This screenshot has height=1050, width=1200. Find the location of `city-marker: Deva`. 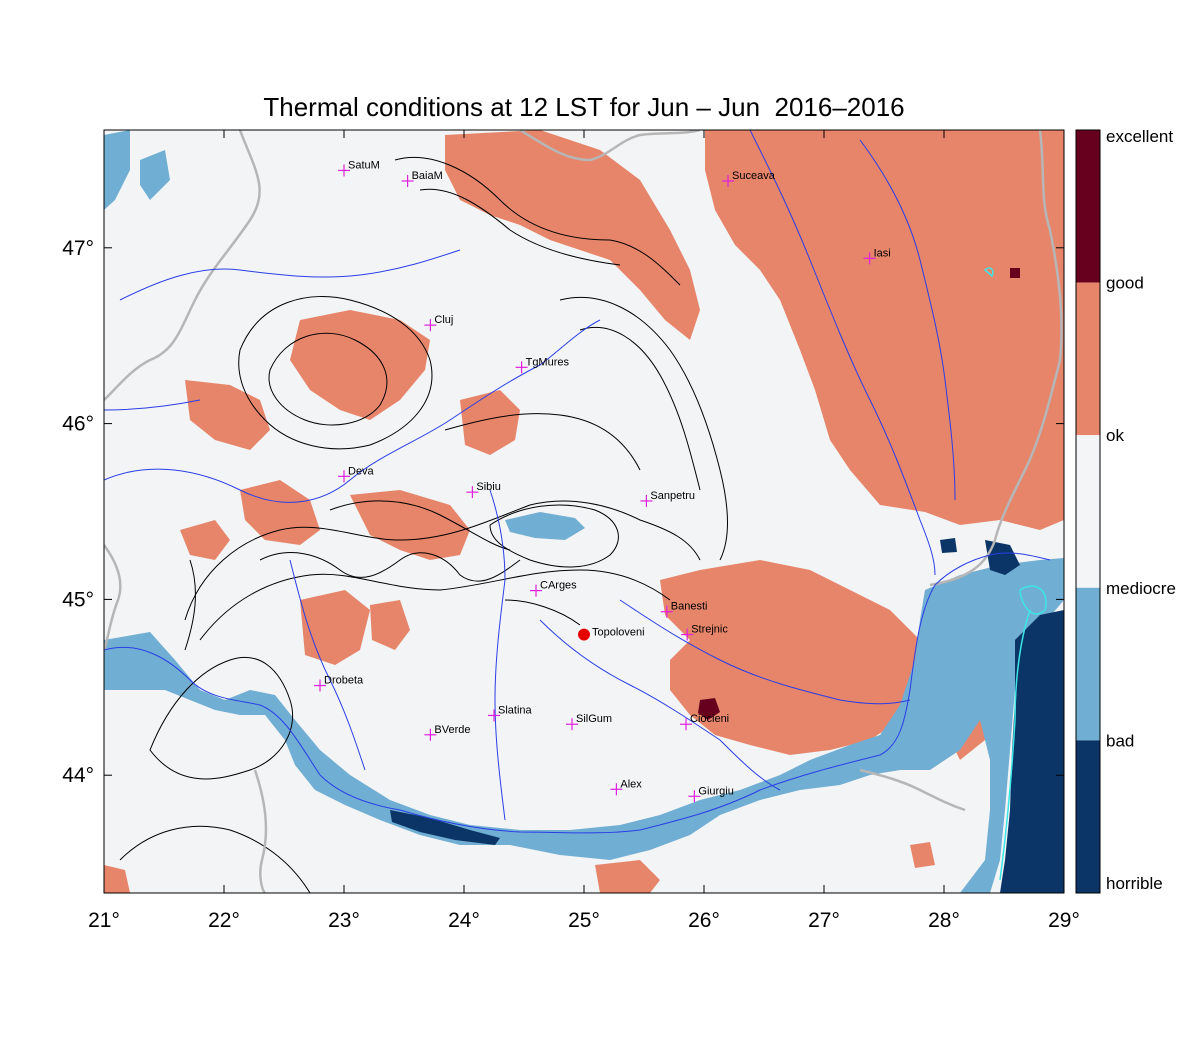

city-marker: Deva is located at coordinates (356, 474).